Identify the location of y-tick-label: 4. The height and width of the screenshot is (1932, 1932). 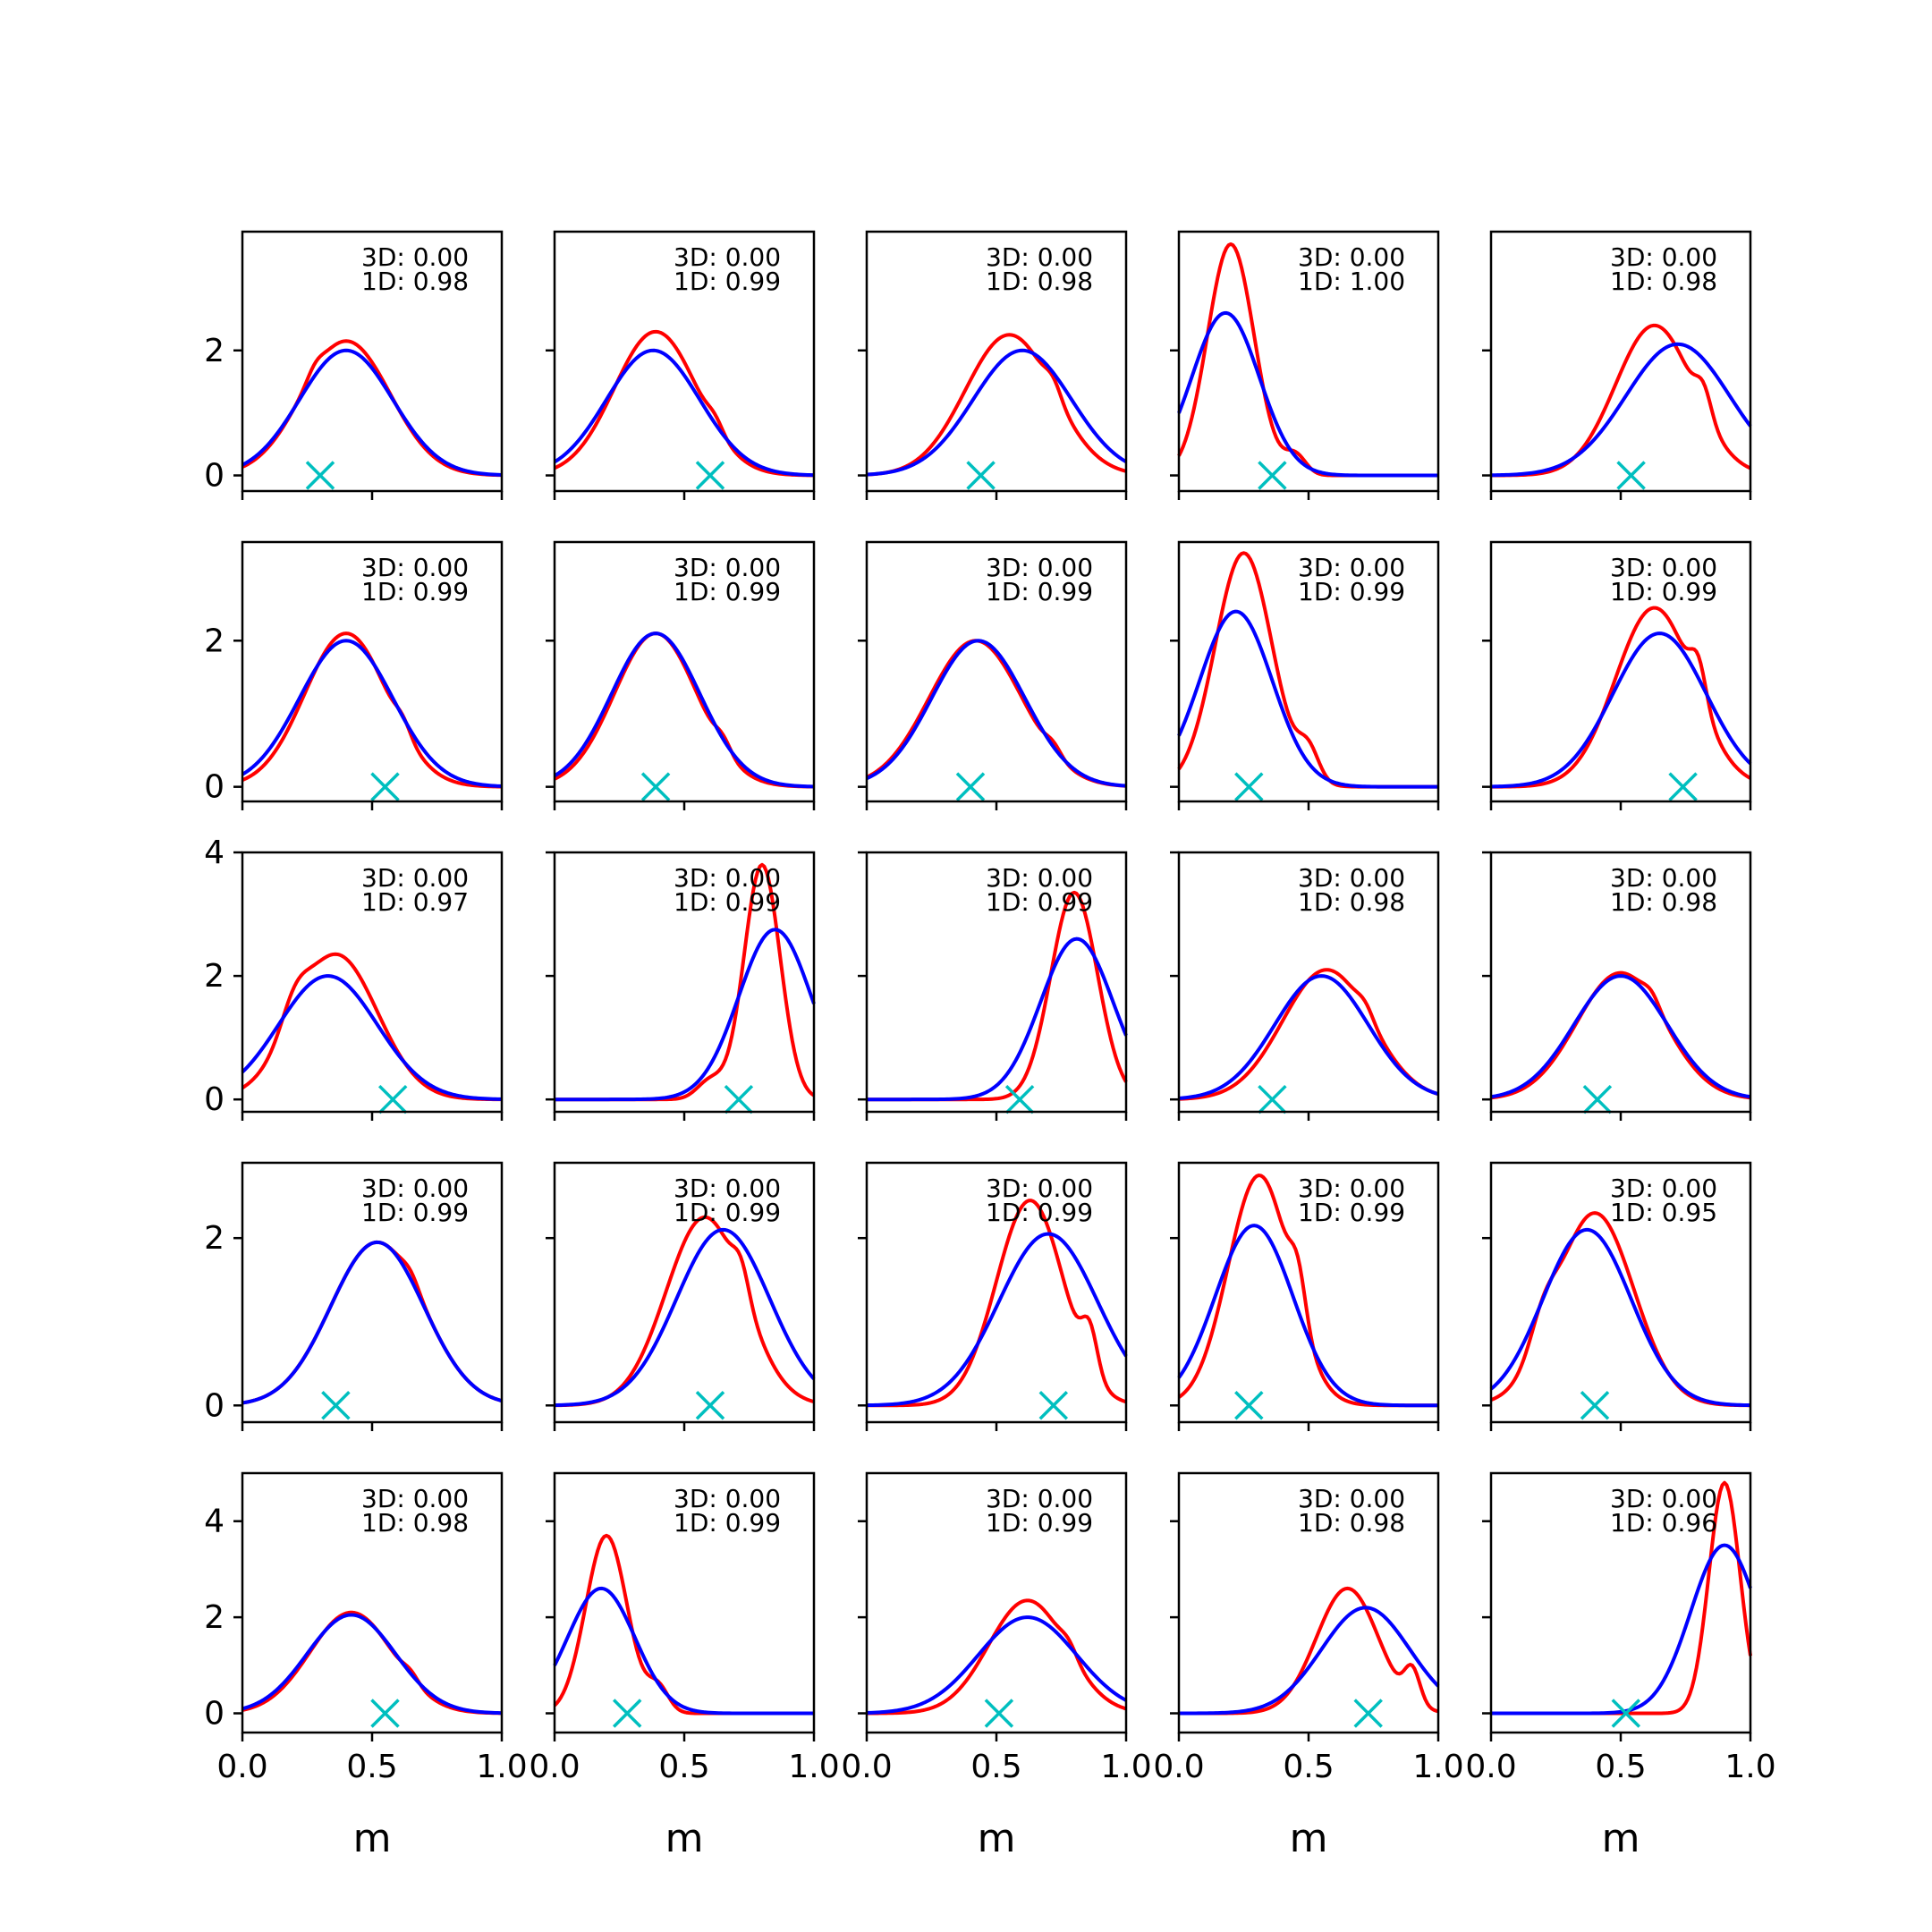
(214, 853).